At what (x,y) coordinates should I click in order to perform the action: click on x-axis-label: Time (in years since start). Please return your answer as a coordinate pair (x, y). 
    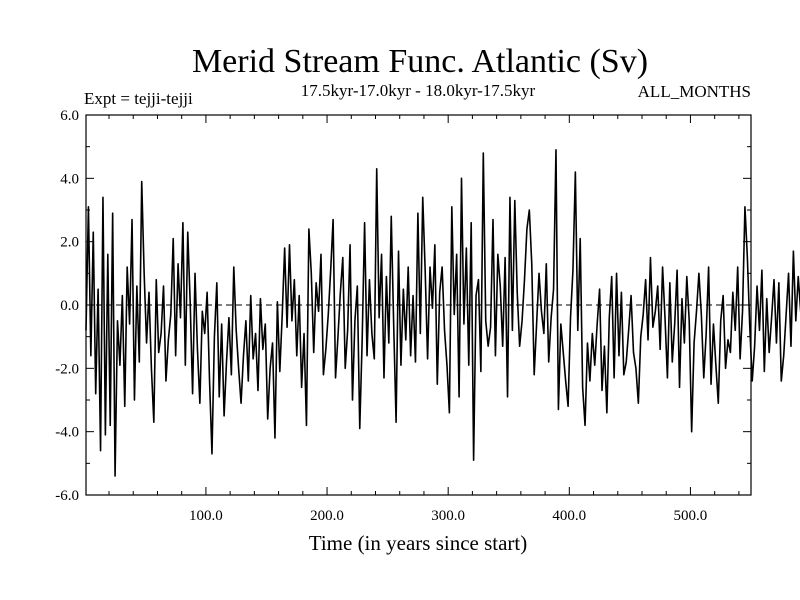
    Looking at the image, I should click on (418, 543).